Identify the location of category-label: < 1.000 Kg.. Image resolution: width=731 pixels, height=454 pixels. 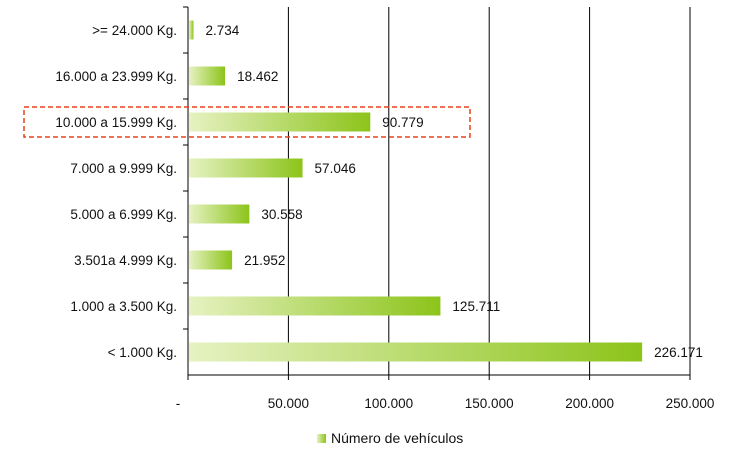
(142, 352).